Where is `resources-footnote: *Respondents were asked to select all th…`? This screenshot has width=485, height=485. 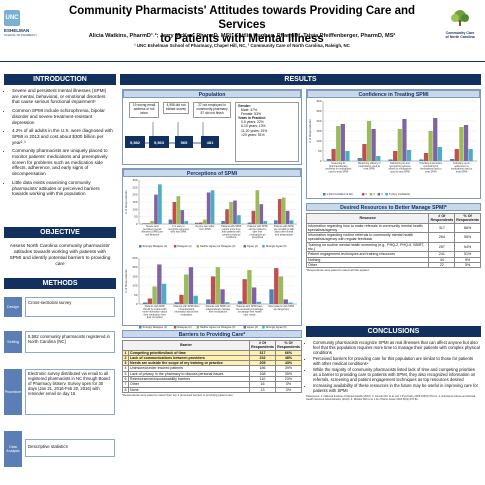
resources-footnote: *Respondents were asked to select all th… is located at coordinates (337, 270).